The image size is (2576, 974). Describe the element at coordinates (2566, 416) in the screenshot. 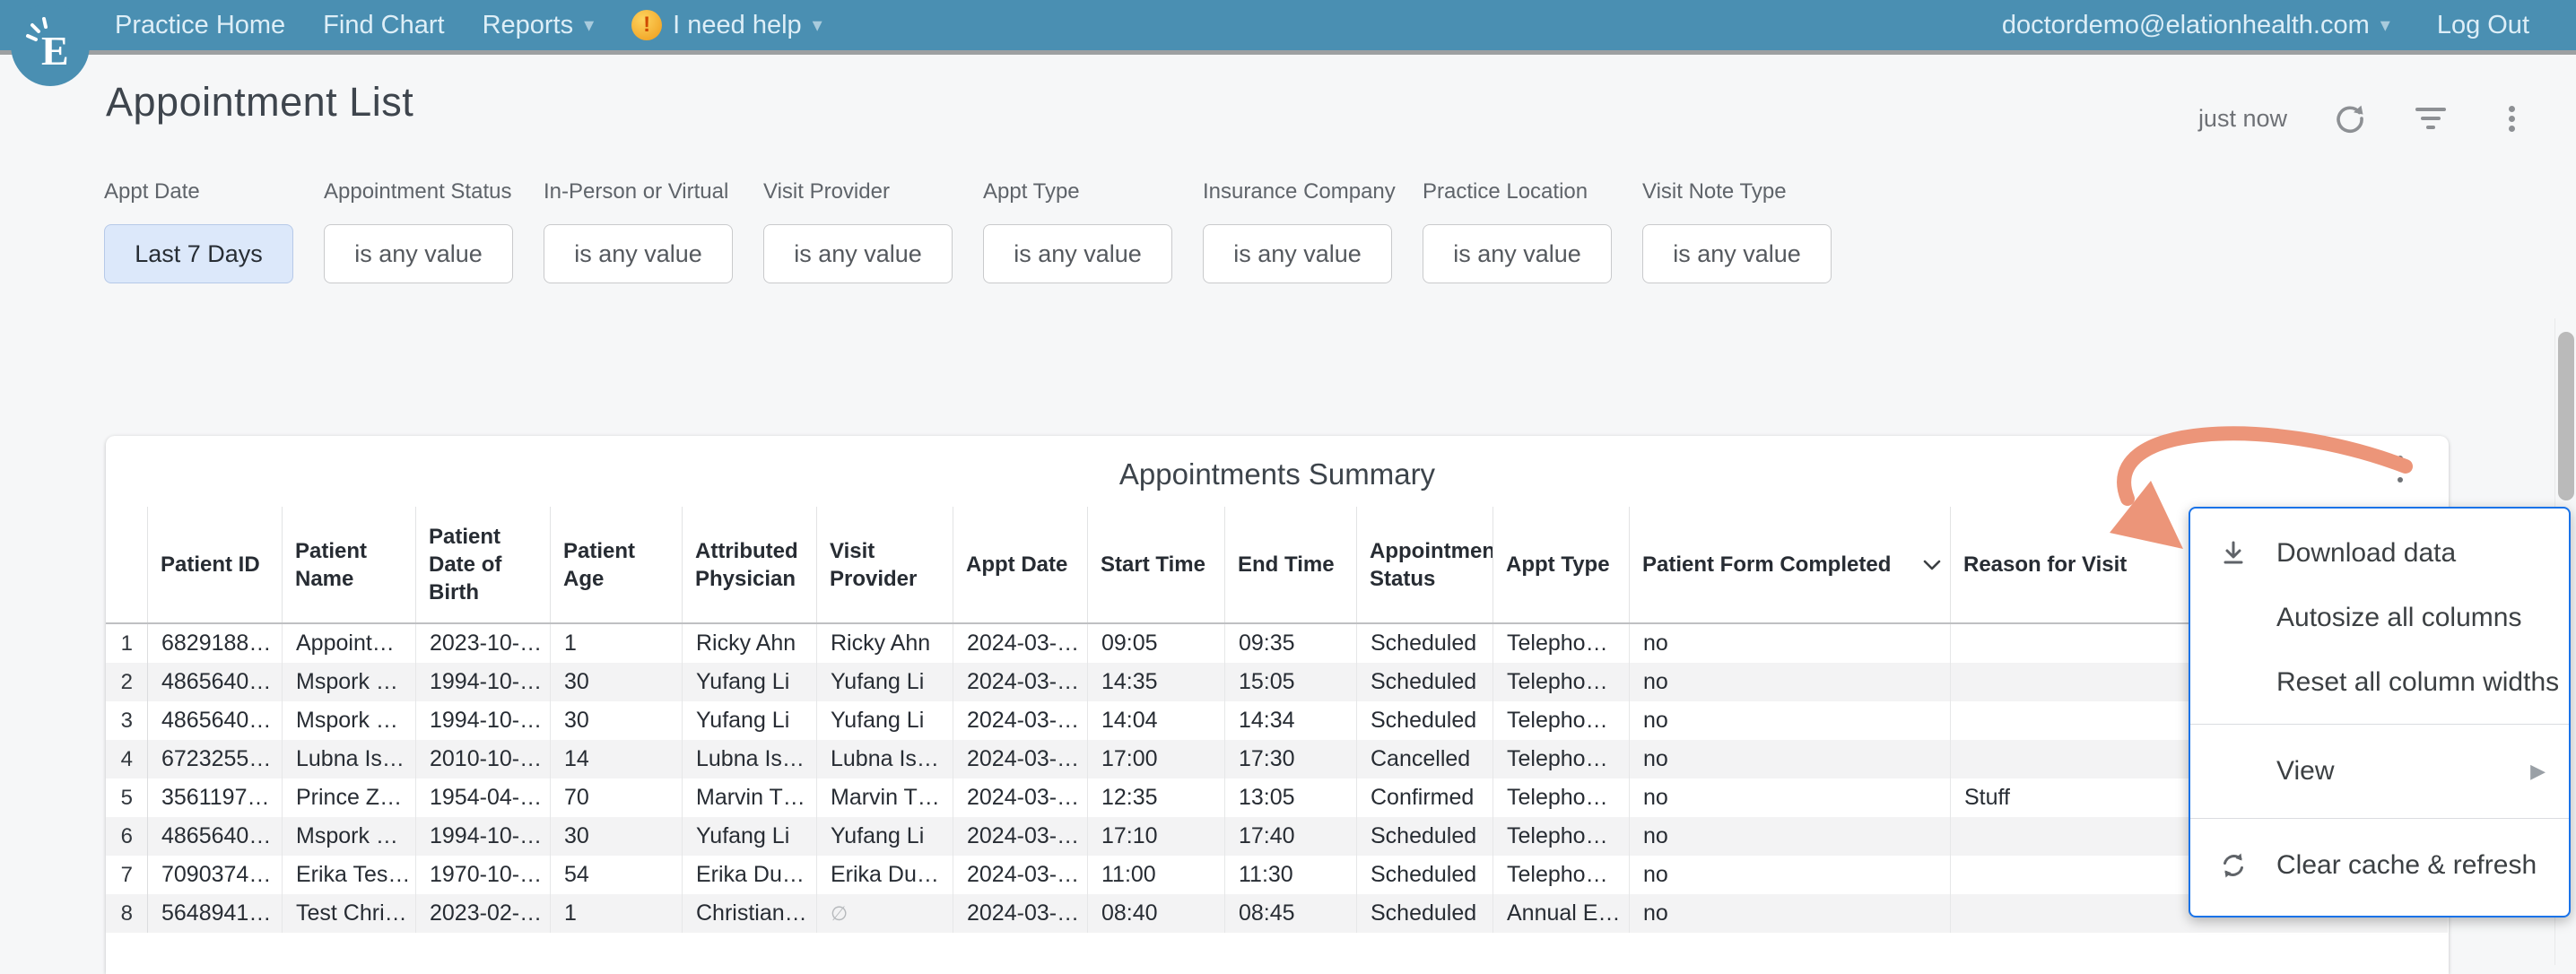

I see `vertical-scrollbar` at that location.